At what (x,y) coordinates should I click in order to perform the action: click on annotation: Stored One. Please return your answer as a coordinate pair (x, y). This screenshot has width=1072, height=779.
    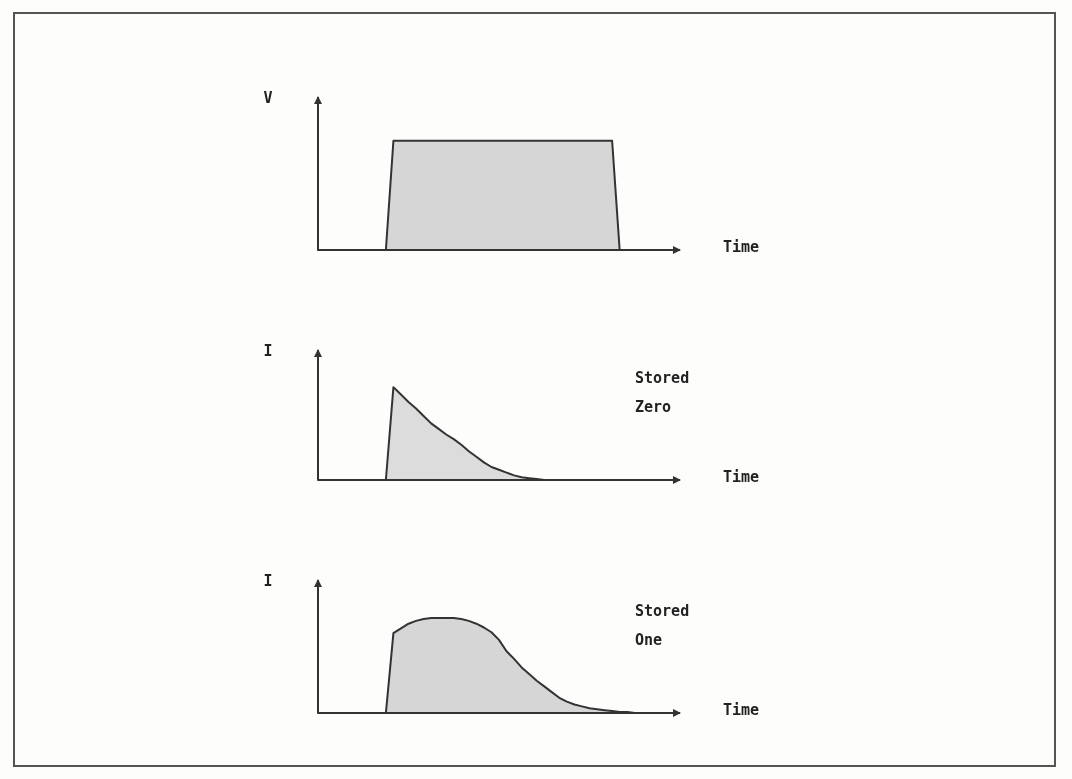
    Looking at the image, I should click on (662, 625).